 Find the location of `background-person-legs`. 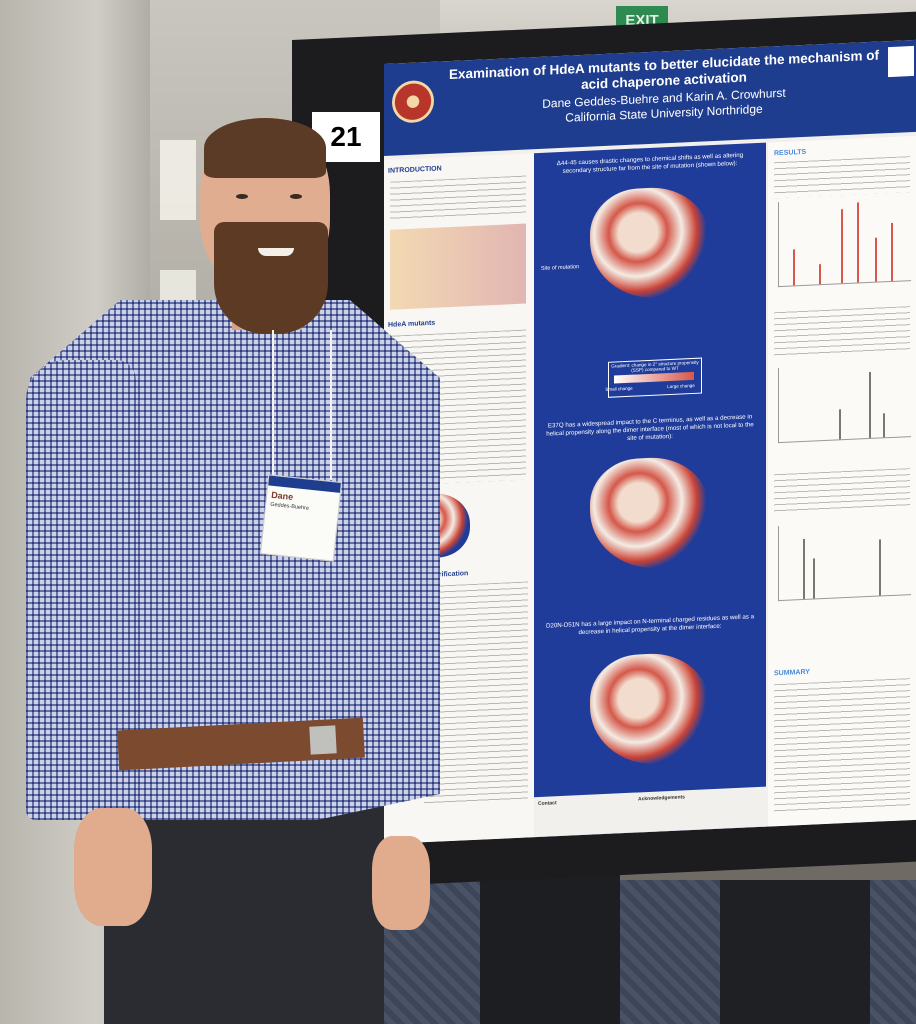

background-person-legs is located at coordinates (550, 947).